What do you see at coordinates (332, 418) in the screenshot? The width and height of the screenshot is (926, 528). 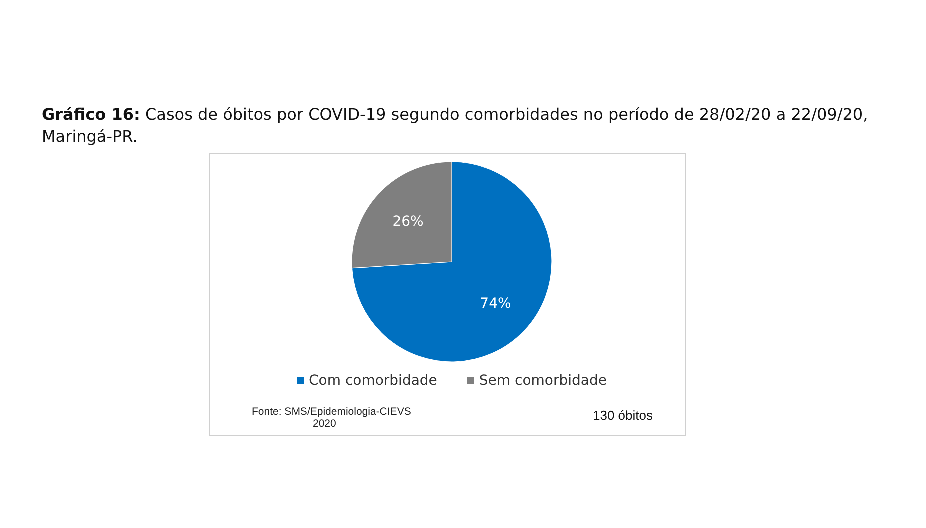 I see `source-note: Fonte: SMS/Epidemiologia-CIEVS 2020` at bounding box center [332, 418].